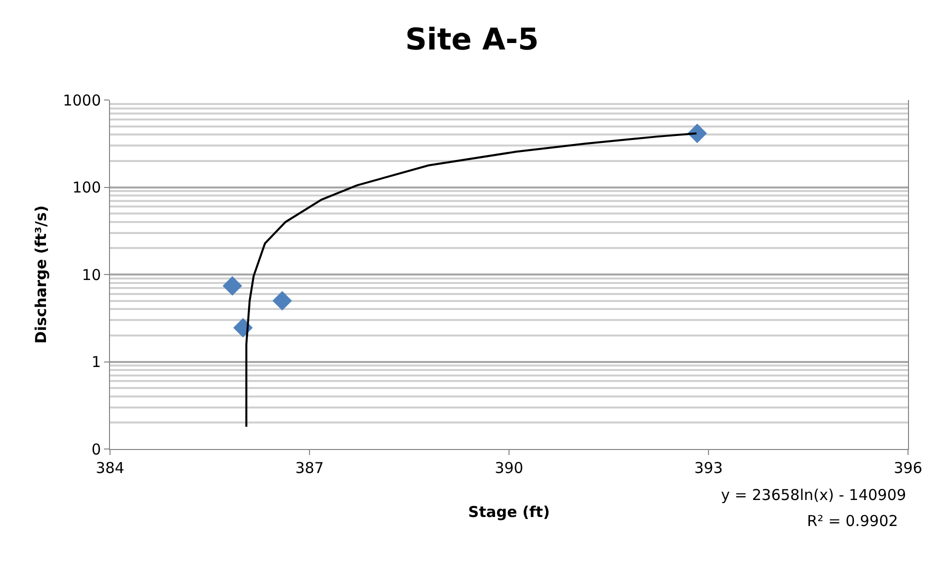 This screenshot has width=944, height=569. I want to click on x-tick-label: 390, so click(509, 468).